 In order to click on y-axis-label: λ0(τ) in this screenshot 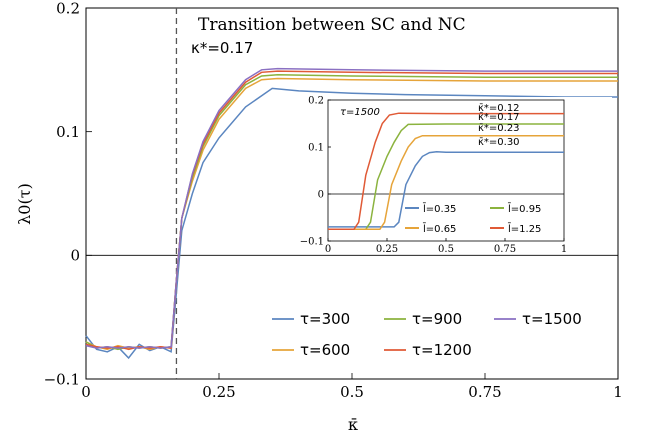, I will do `click(24, 204)`.